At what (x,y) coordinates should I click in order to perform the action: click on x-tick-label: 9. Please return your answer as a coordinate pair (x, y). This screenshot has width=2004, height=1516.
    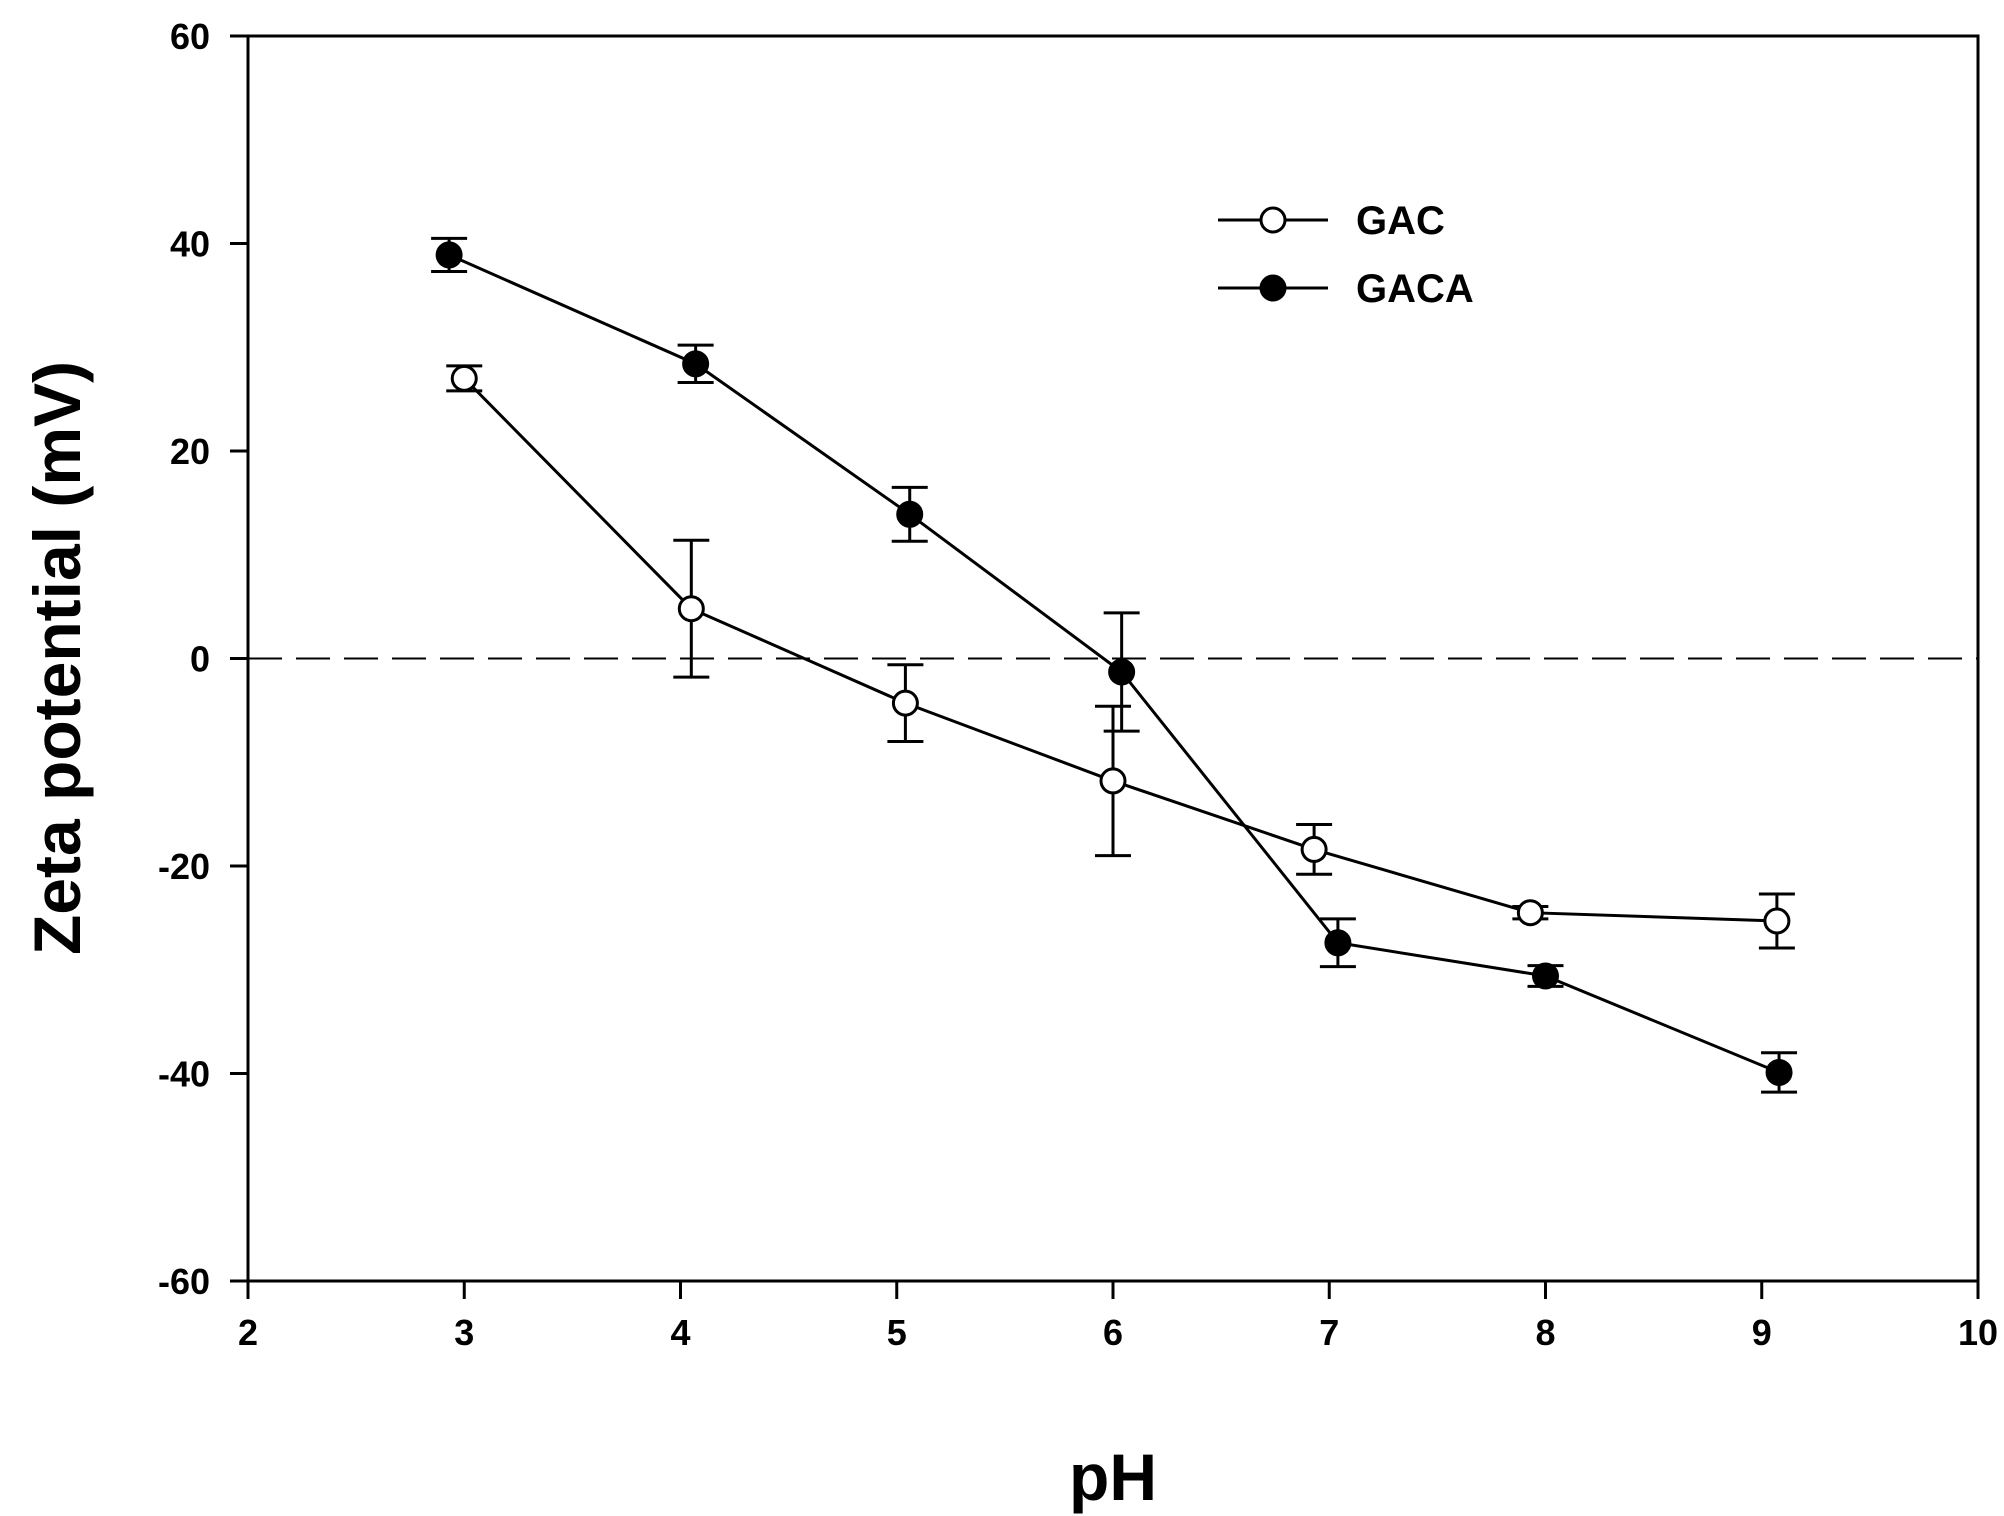
    Looking at the image, I should click on (1762, 1332).